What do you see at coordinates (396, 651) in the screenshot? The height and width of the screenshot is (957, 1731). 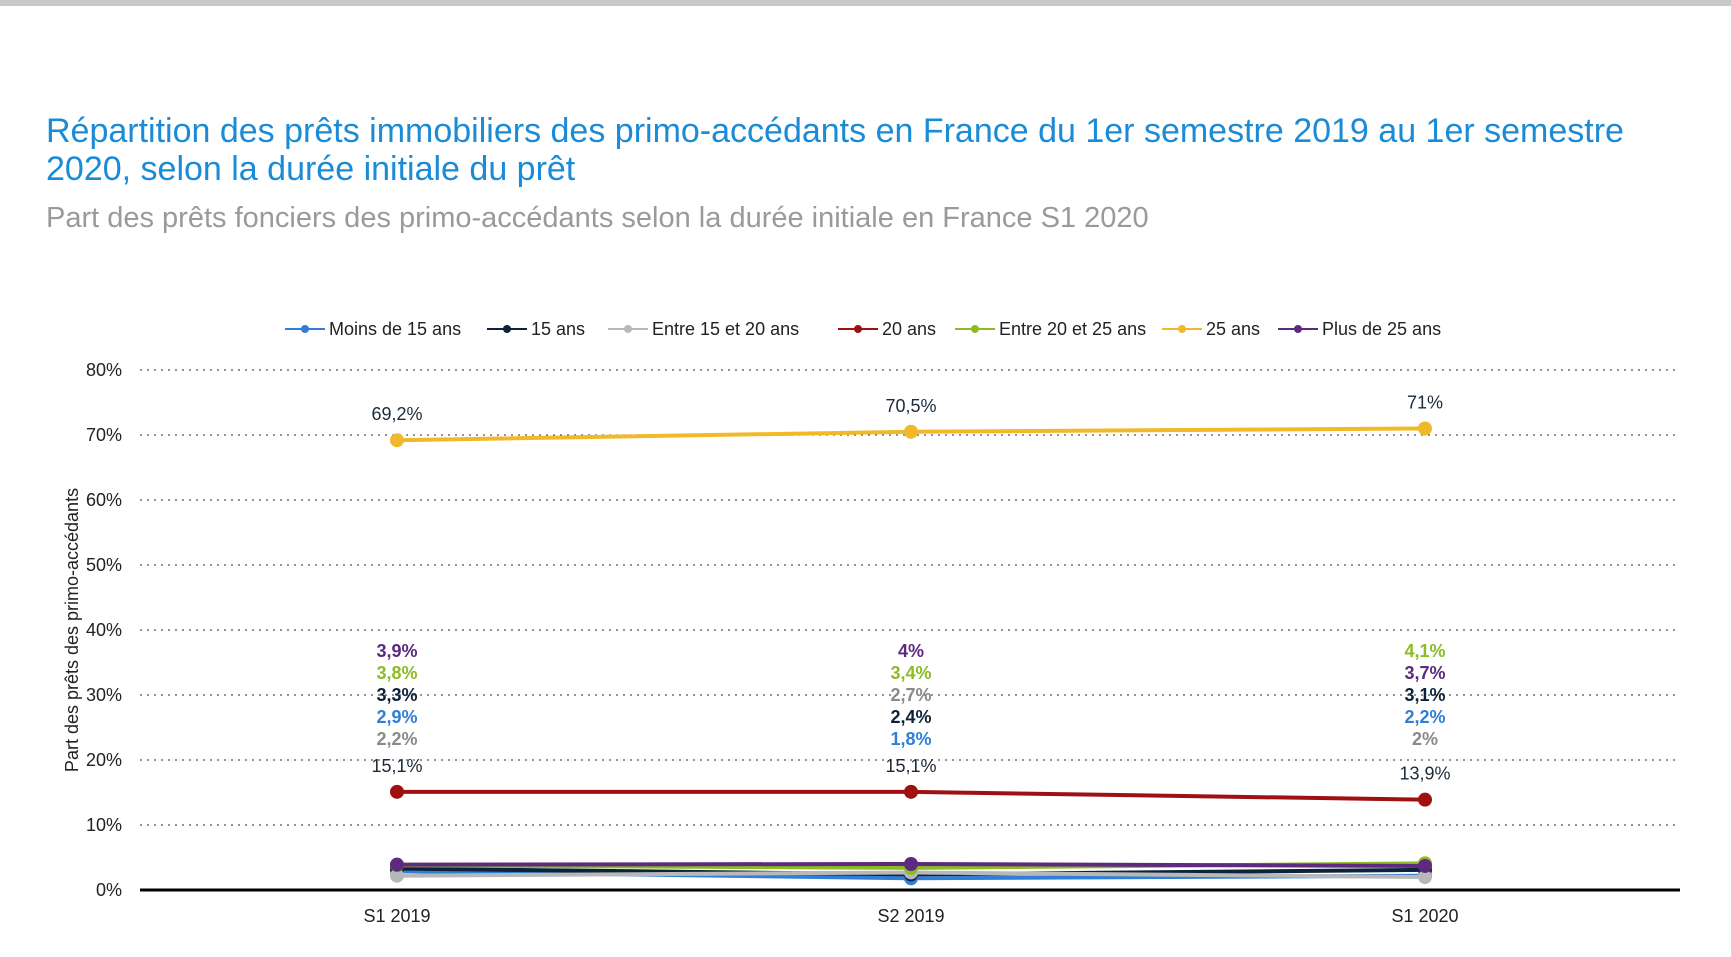 I see `data-label: 3,9%` at bounding box center [396, 651].